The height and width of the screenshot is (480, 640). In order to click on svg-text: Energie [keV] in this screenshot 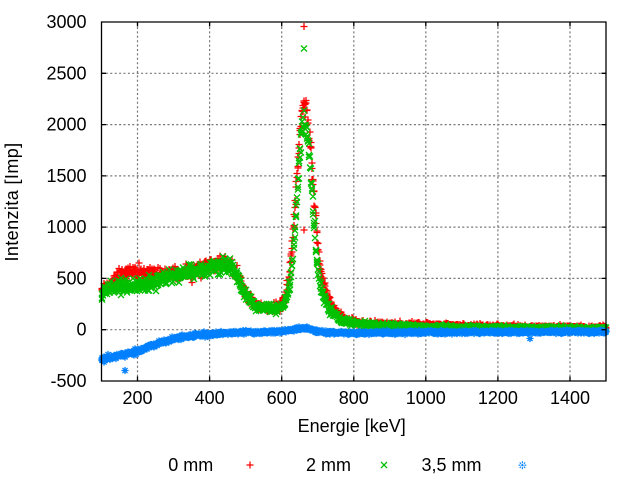, I will do `click(352, 426)`.